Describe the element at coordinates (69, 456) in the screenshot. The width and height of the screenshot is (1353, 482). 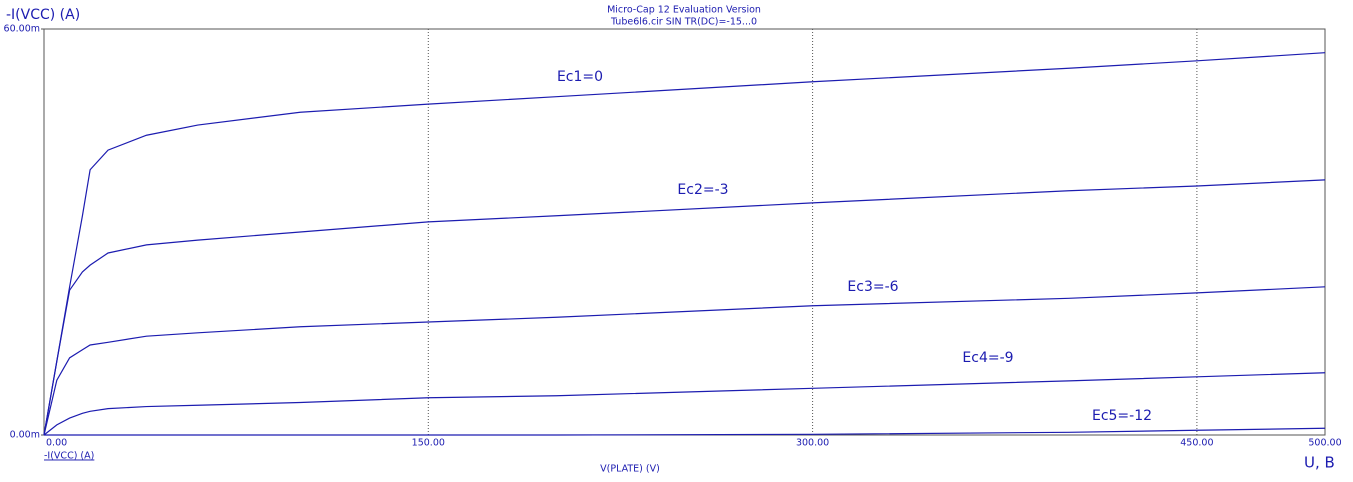
I see `expression-label: -I(VCC) (A)` at that location.